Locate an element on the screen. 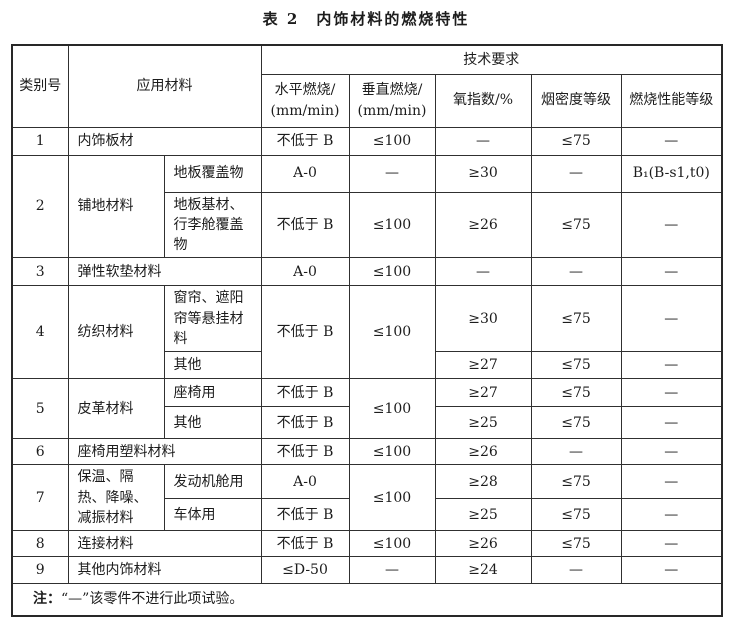 This screenshot has height=617, width=732. r2-cell-category: 2 is located at coordinates (40, 206).